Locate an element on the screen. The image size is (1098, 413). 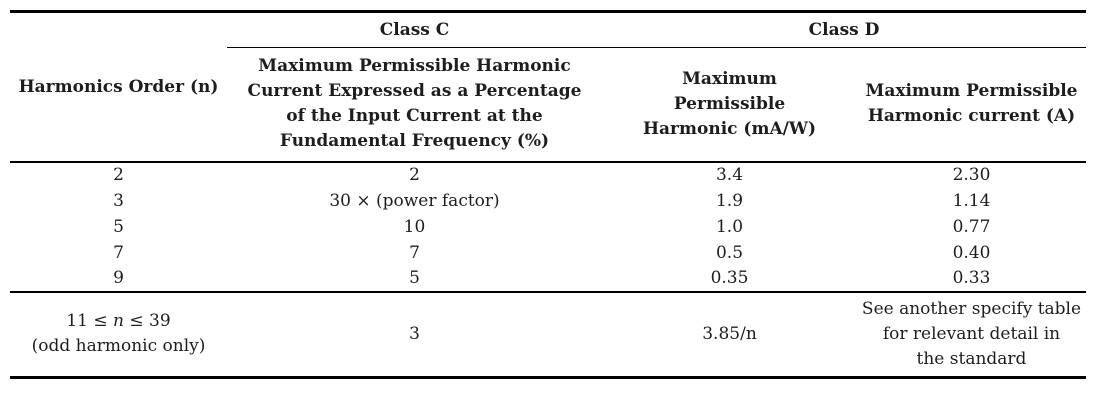
class-d-maw-subheader-line-2: Permissible is located at coordinates (729, 103).